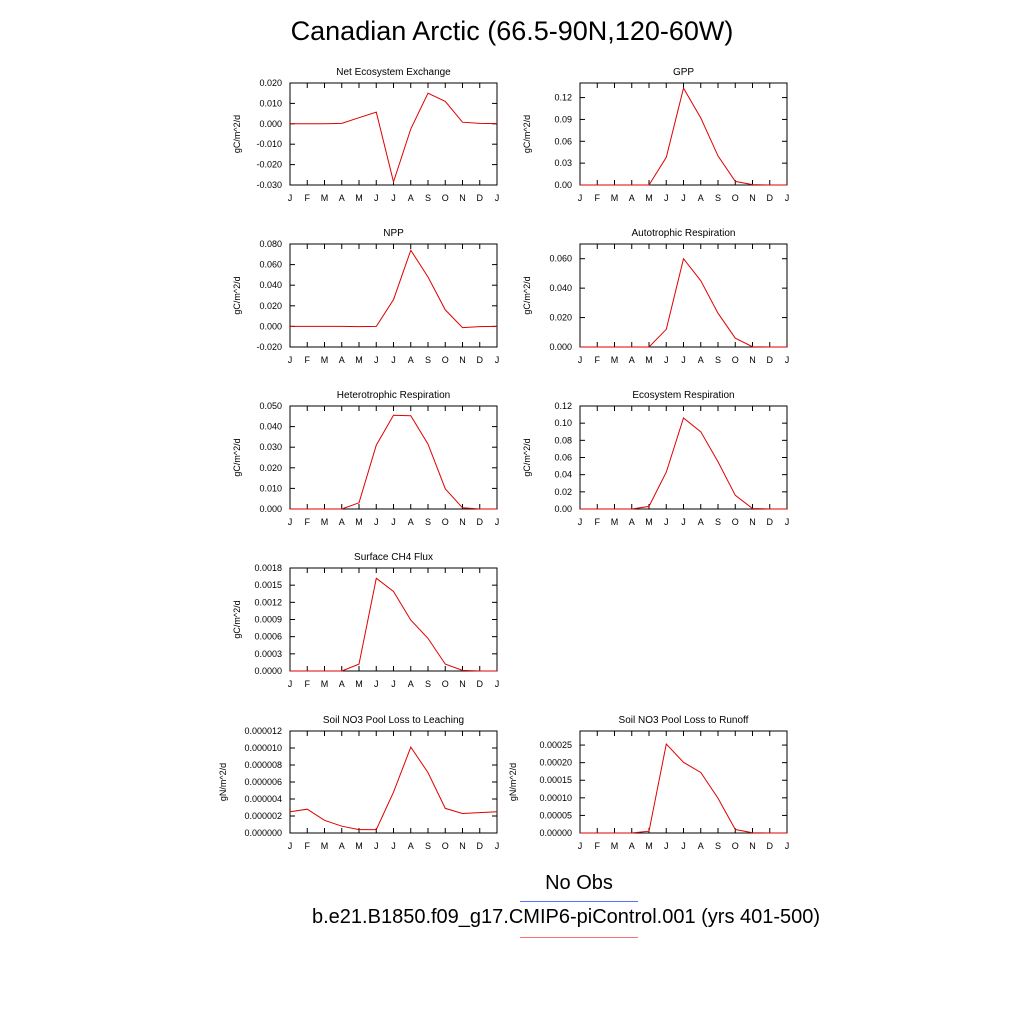 The height and width of the screenshot is (1024, 1024). What do you see at coordinates (579, 937) in the screenshot?
I see `legend-model-swatch` at bounding box center [579, 937].